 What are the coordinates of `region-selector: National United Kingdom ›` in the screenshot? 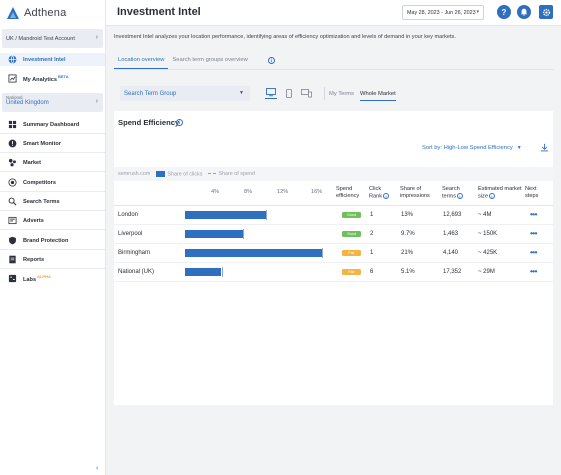 It's located at (52, 102).